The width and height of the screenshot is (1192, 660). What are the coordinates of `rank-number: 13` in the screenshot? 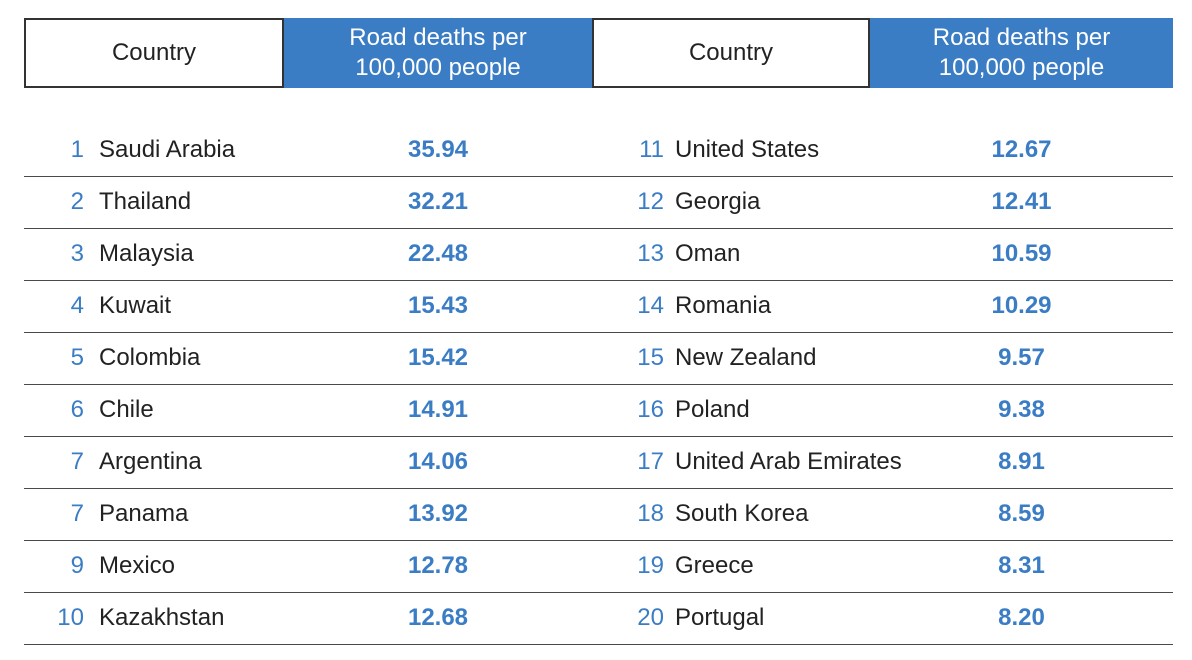 It's located at (650, 253).